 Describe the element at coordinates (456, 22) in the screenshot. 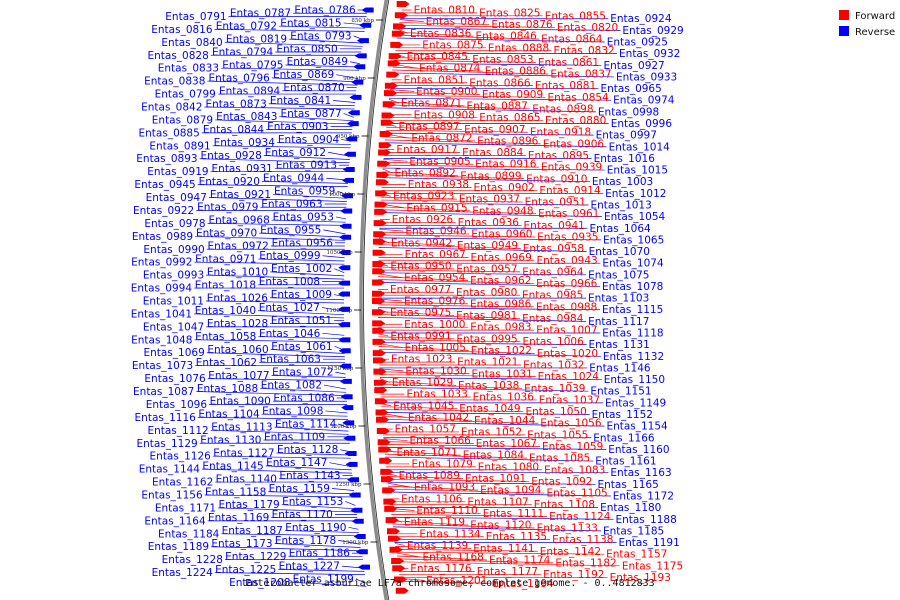

I see `gene-label: Entas_0867` at that location.